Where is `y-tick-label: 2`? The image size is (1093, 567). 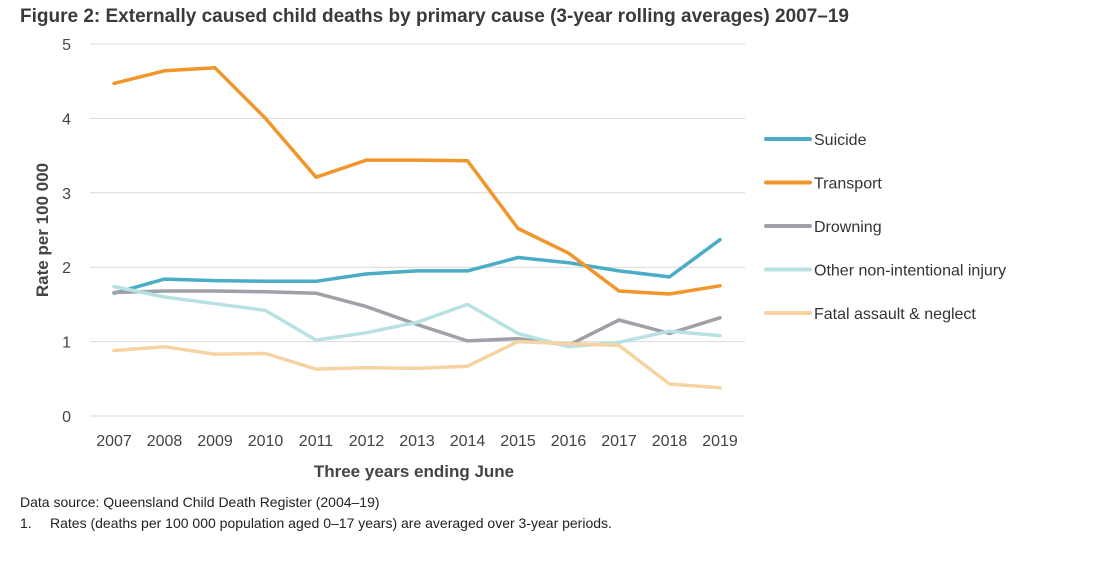
y-tick-label: 2 is located at coordinates (66, 268).